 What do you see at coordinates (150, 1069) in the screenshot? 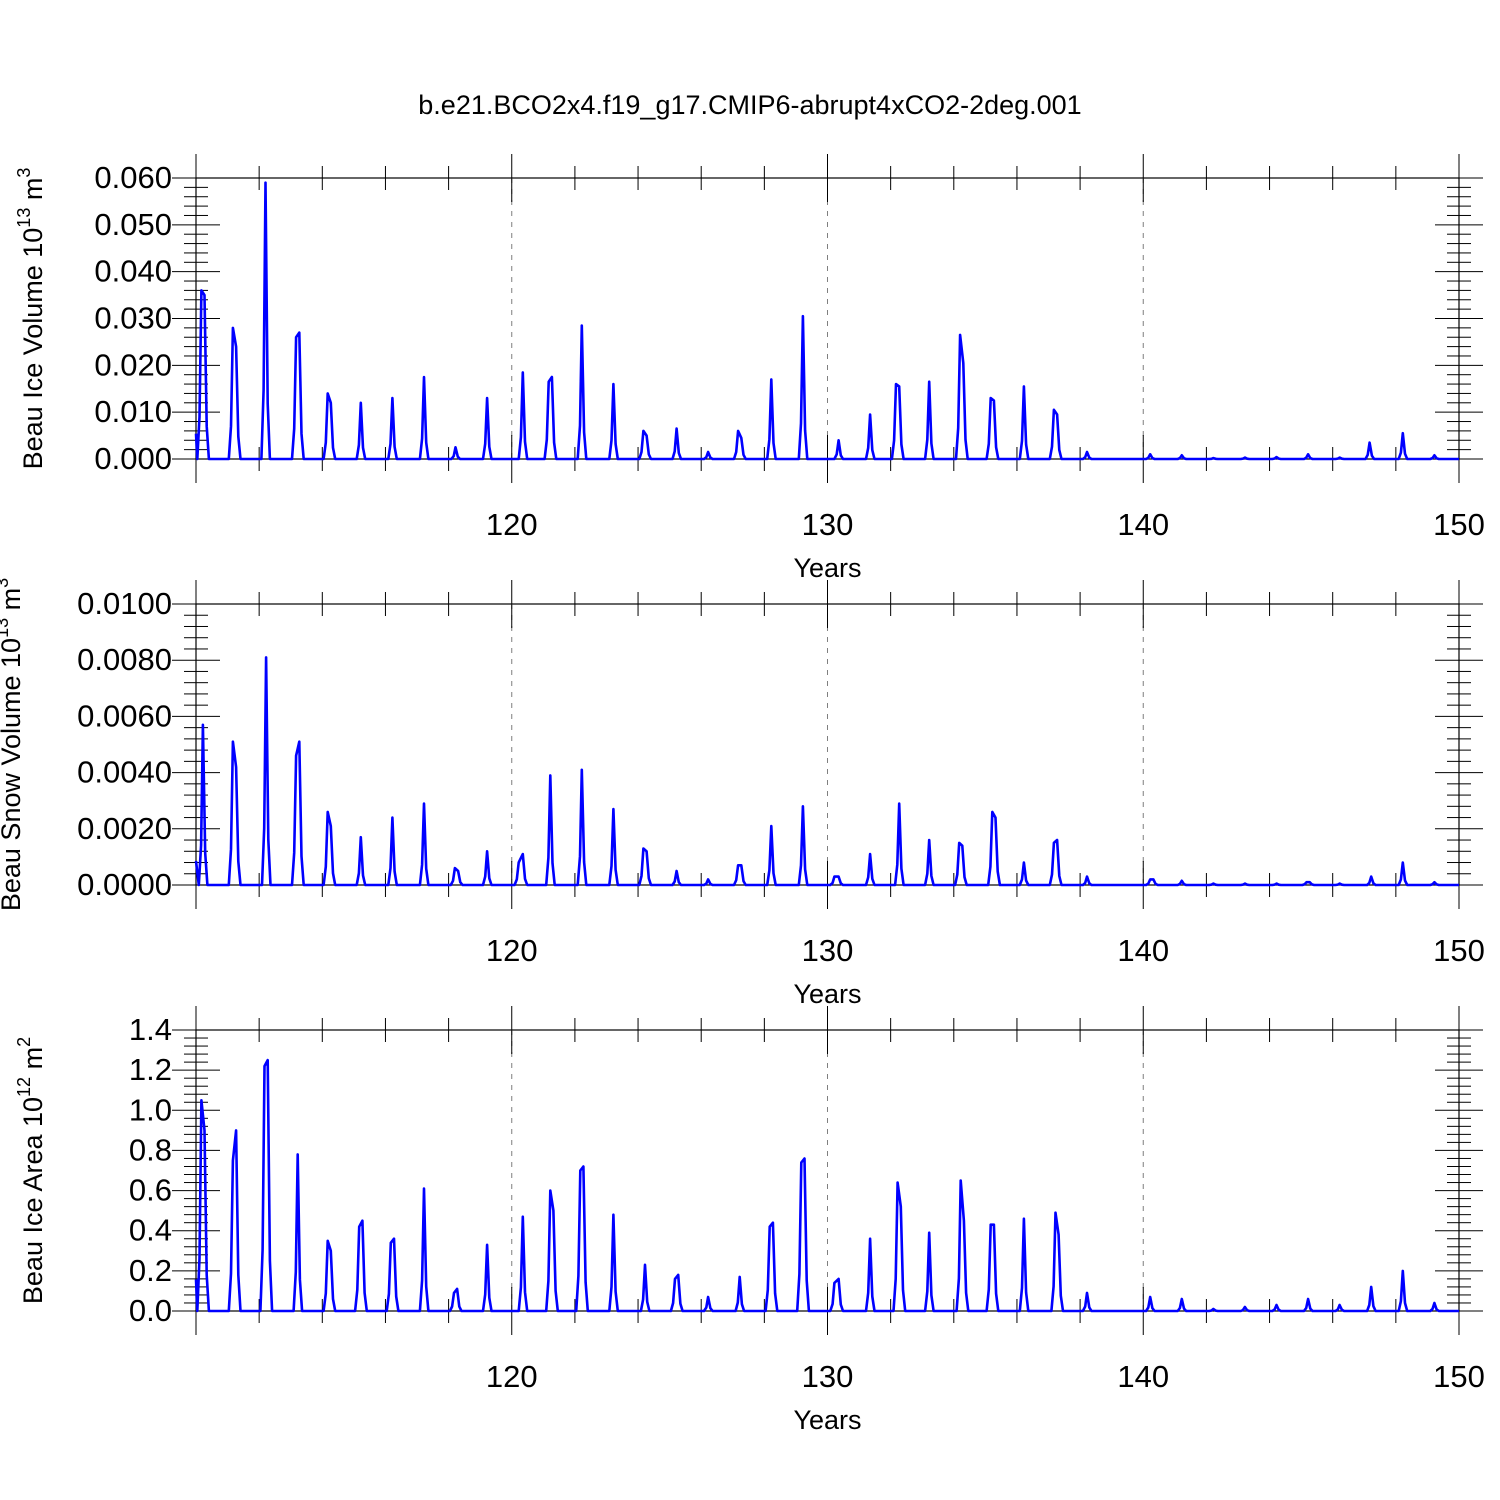
I see `y-tick-label: 1.2` at bounding box center [150, 1069].